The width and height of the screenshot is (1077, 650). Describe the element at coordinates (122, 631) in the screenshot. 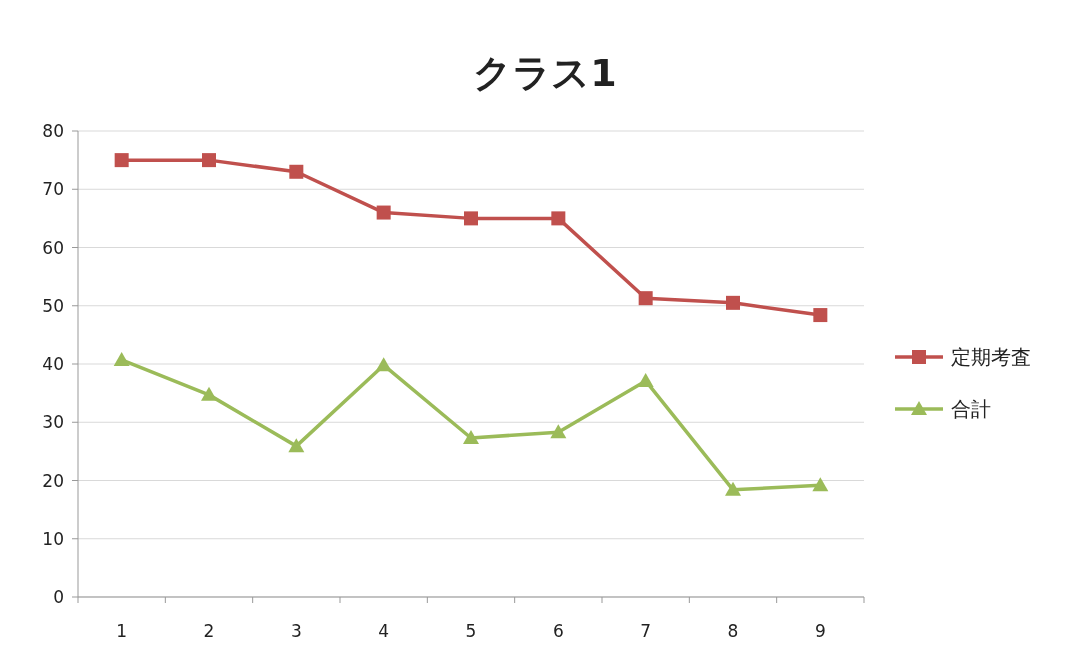

I see `x-tick-label: 1` at that location.